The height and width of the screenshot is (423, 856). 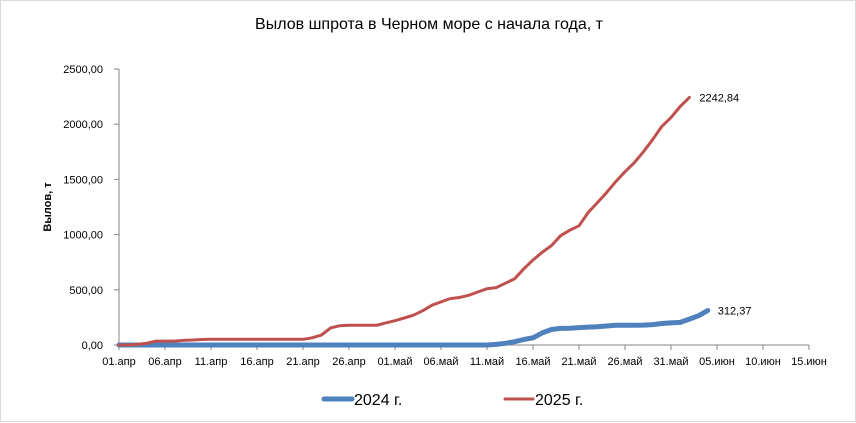 What do you see at coordinates (717, 362) in the screenshot?
I see `x-tick-label: 05.июн` at bounding box center [717, 362].